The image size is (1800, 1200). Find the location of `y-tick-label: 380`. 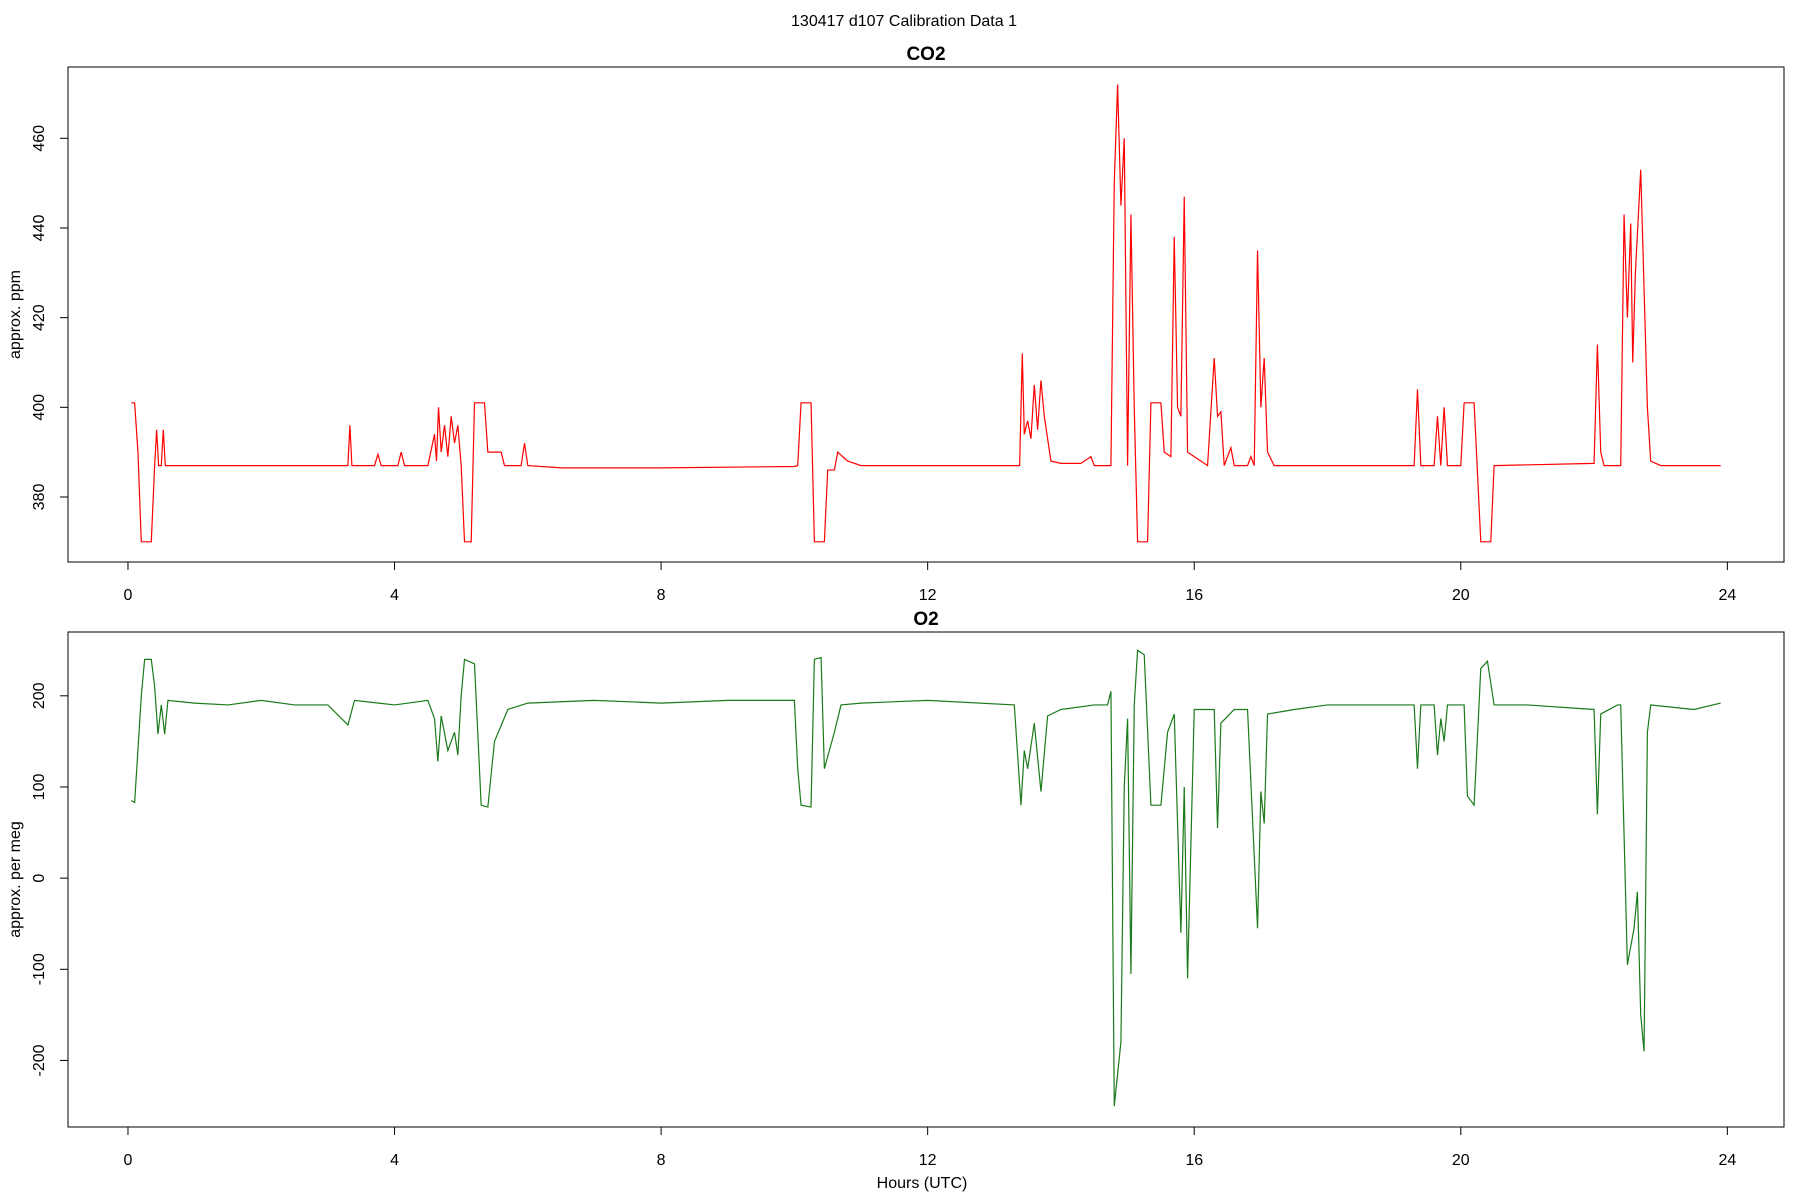

y-tick-label: 380 is located at coordinates (39, 497).